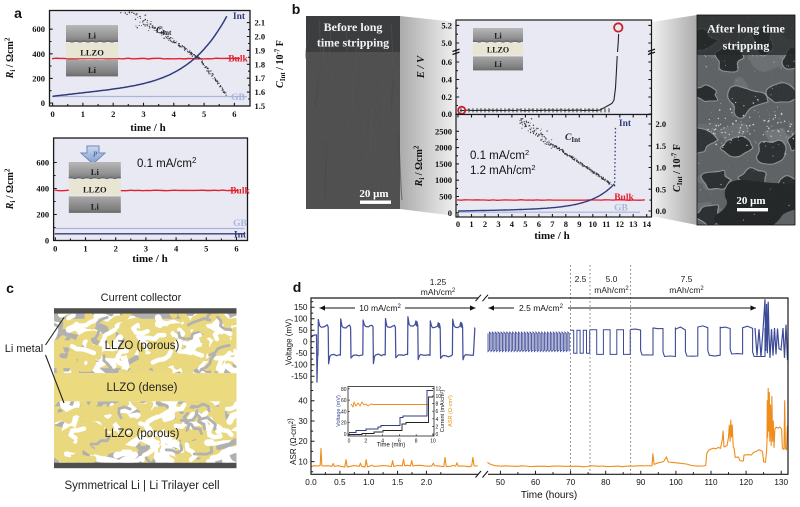 Image resolution: width=800 pixels, height=507 pixels. What do you see at coordinates (438, 282) in the screenshot?
I see `svg-text: 1.25` at bounding box center [438, 282].